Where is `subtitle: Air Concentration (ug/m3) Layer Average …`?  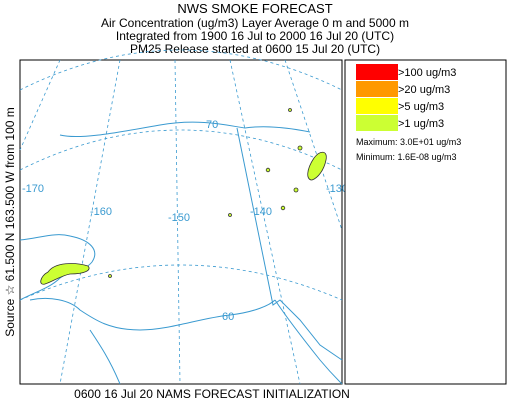 subtitle: Air Concentration (ug/m3) Layer Average … is located at coordinates (255, 23).